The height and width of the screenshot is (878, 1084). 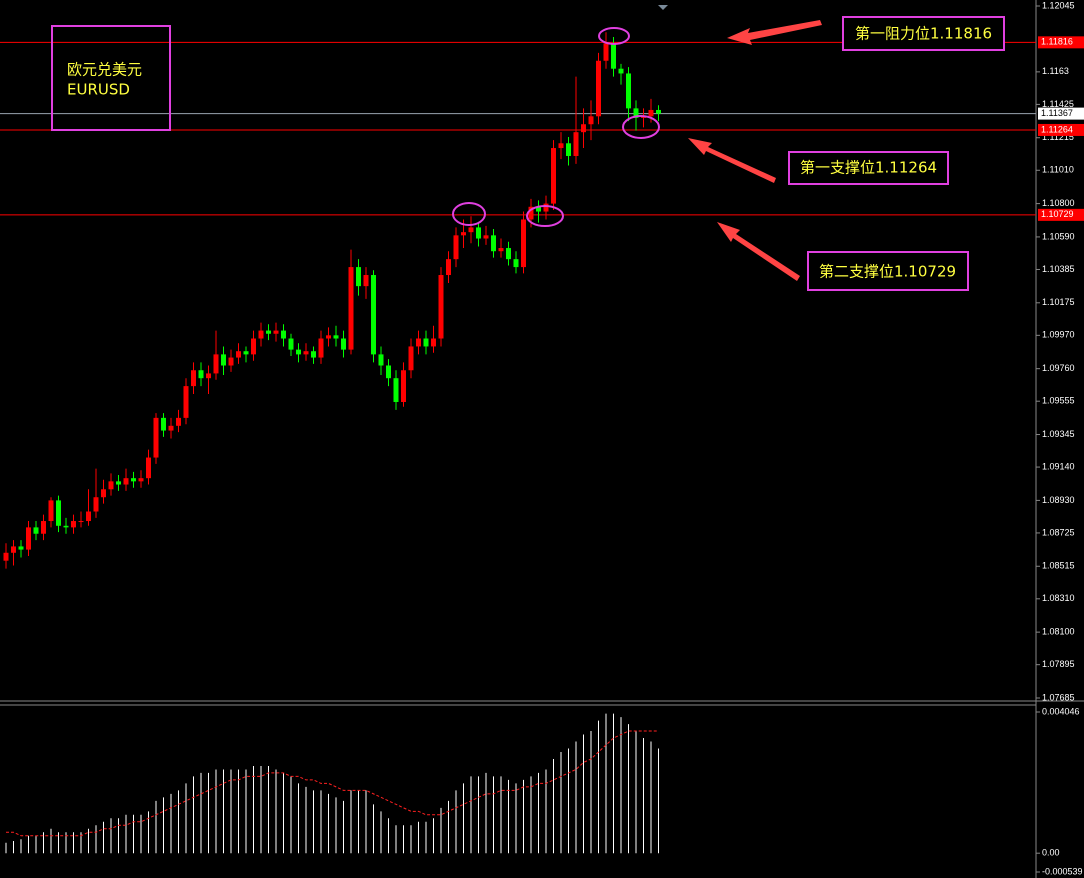 What do you see at coordinates (1058, 598) in the screenshot?
I see `y-tick-label: 1.08310` at bounding box center [1058, 598].